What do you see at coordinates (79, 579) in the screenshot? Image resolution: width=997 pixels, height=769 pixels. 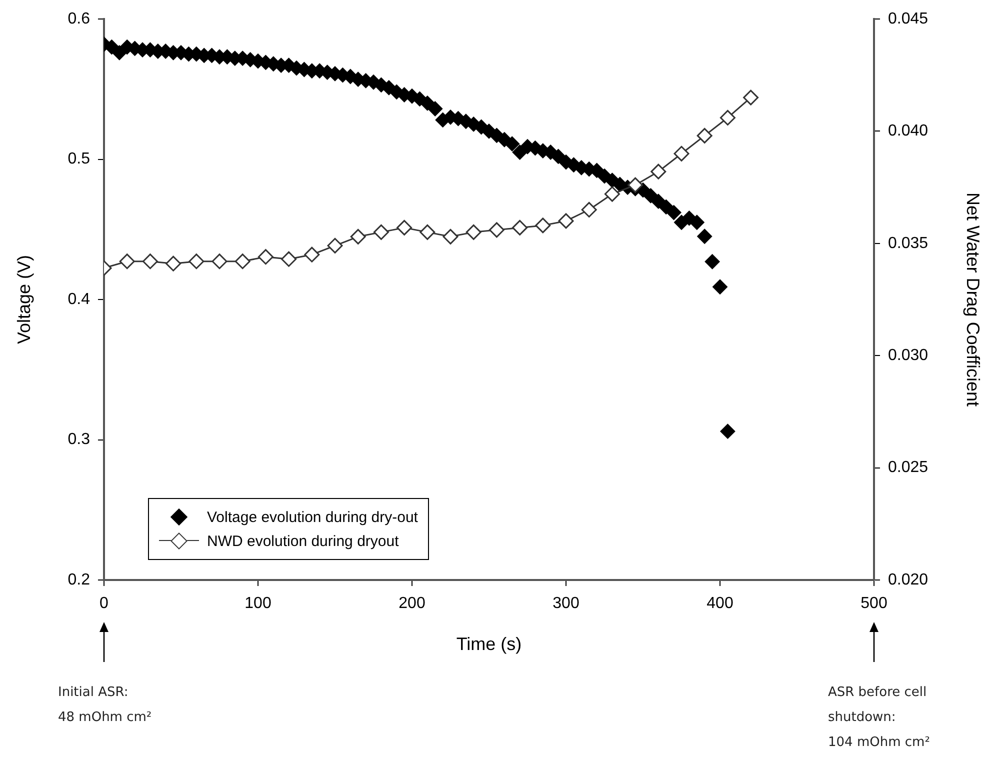 I see `y-tick-label: 0.2` at bounding box center [79, 579].